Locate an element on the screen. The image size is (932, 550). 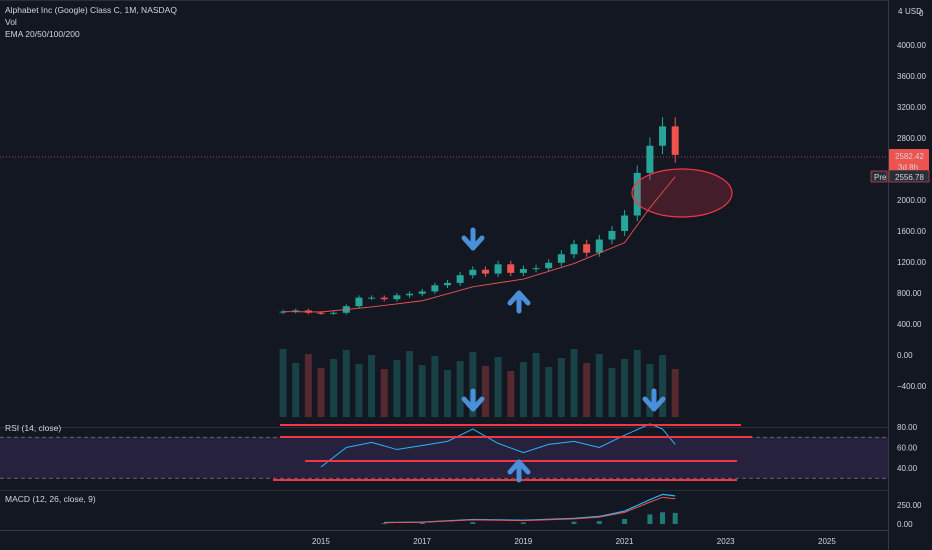
rsi-band is located at coordinates (444, 457).